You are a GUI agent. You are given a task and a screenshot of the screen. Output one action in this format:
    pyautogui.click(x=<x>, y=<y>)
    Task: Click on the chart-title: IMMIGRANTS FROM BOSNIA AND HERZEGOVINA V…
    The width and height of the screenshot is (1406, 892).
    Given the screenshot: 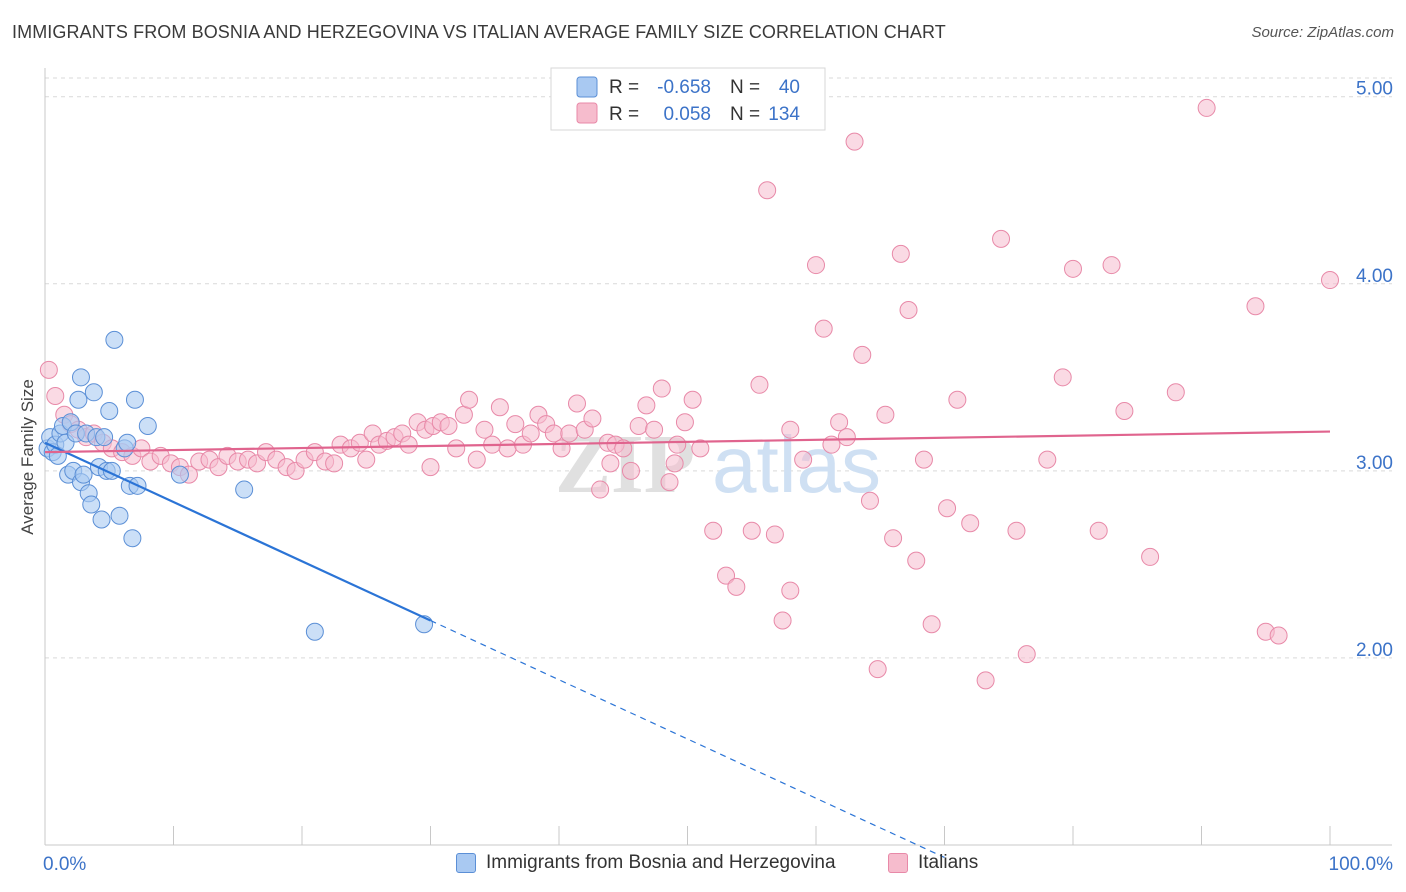 What is the action you would take?
    pyautogui.click(x=479, y=32)
    